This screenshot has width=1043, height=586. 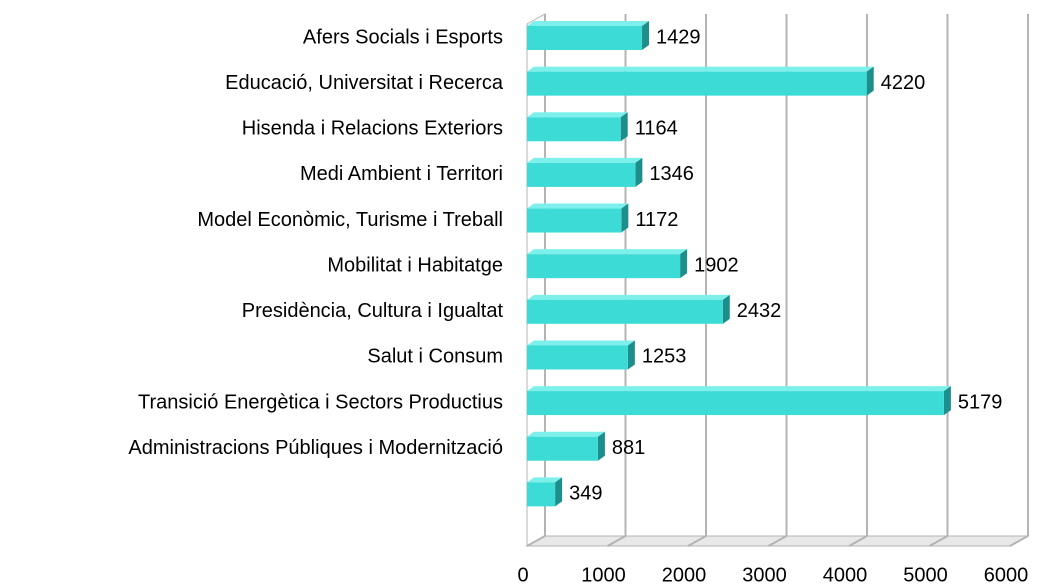 I want to click on x-tick-label: 2000, so click(x=684, y=575).